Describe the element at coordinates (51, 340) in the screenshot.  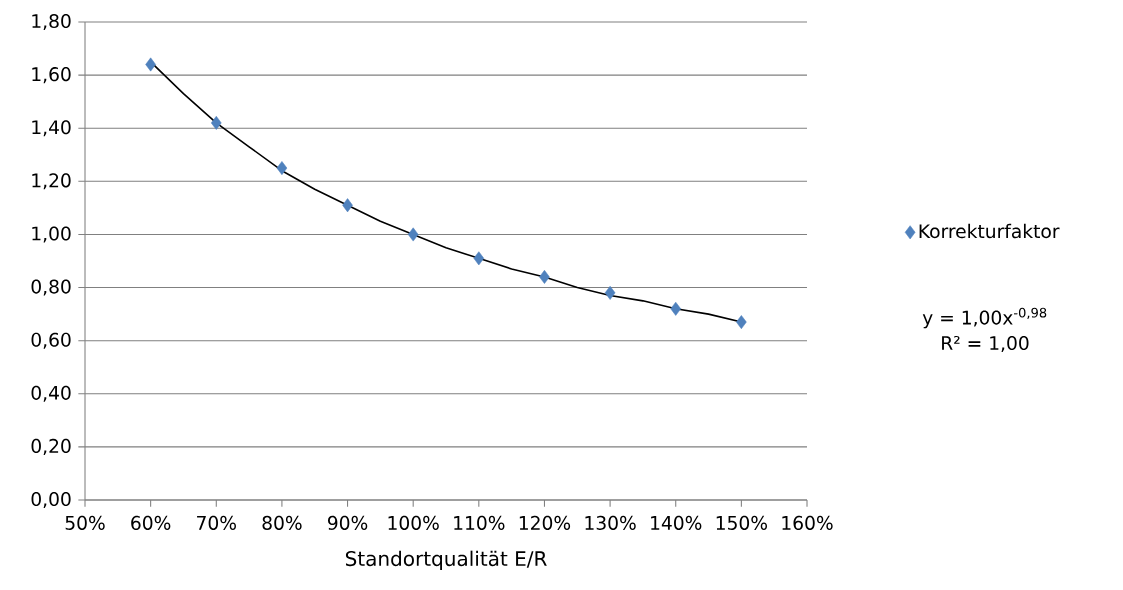
I see `y-tick-label: 0,60` at that location.